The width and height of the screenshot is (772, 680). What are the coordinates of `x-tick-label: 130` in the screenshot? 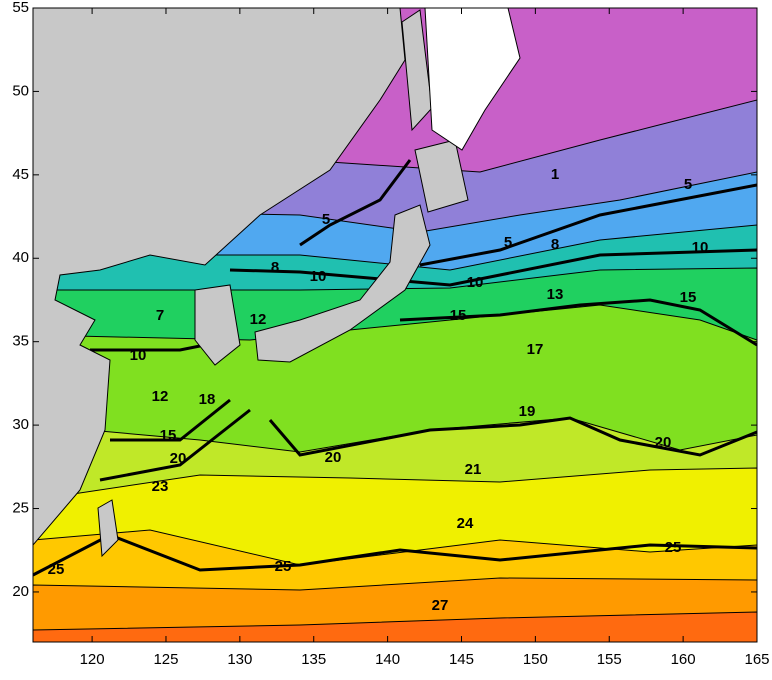 It's located at (239, 659).